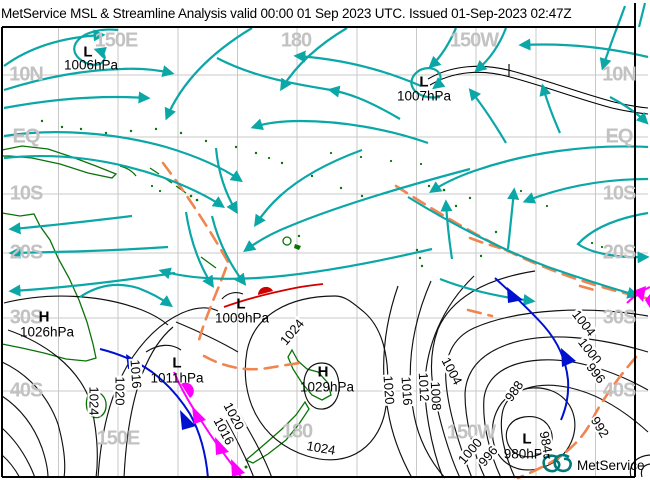 The height and width of the screenshot is (480, 650). Describe the element at coordinates (154, 413) in the screenshot. I see `cold-front-west` at that location.